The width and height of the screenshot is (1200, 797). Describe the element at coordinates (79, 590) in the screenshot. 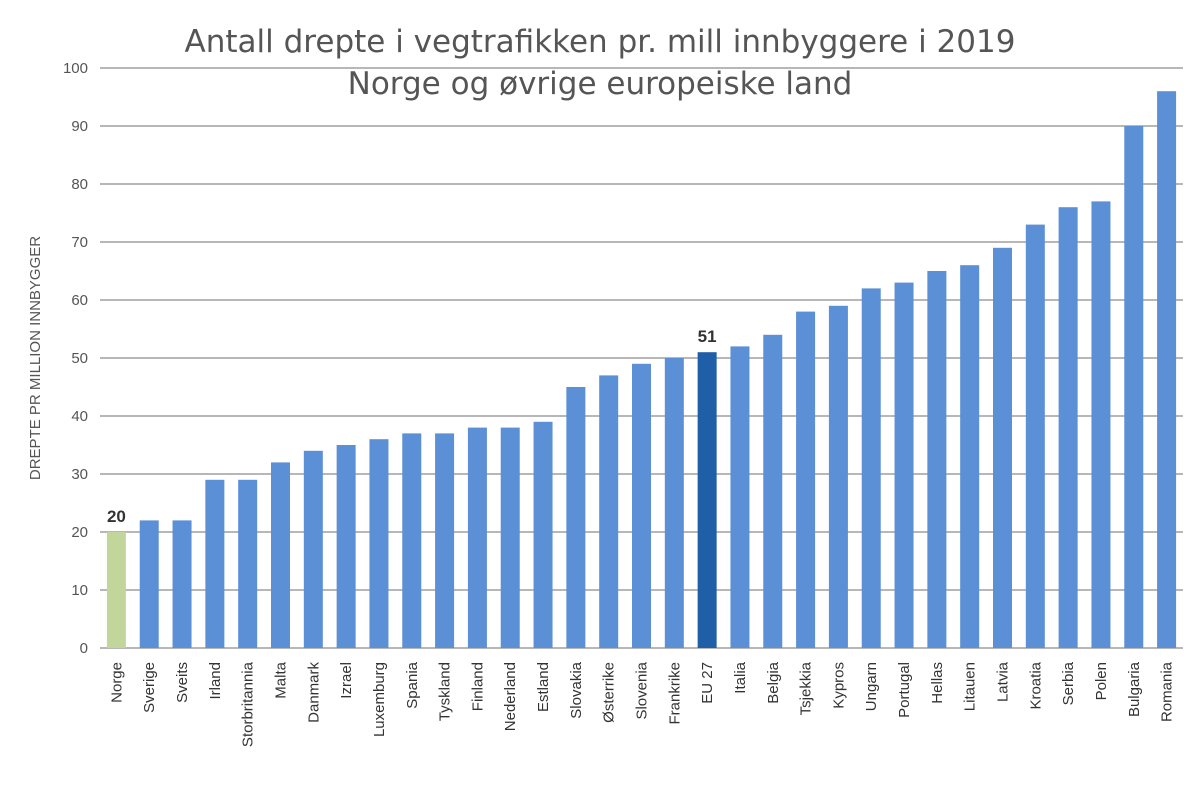

I see `y-tick-10: 10` at that location.